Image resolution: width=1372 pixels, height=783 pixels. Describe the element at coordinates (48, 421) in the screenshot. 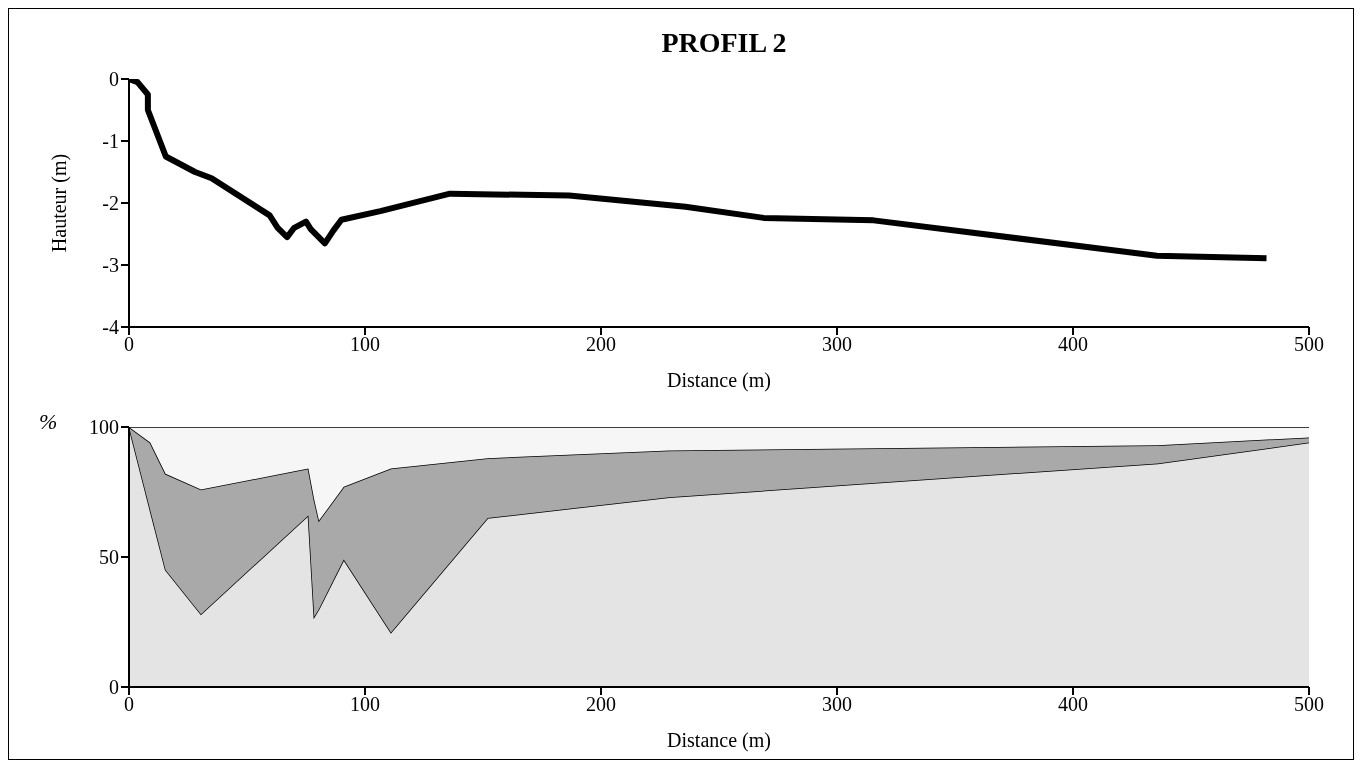

I see `y-axis-title: %` at that location.